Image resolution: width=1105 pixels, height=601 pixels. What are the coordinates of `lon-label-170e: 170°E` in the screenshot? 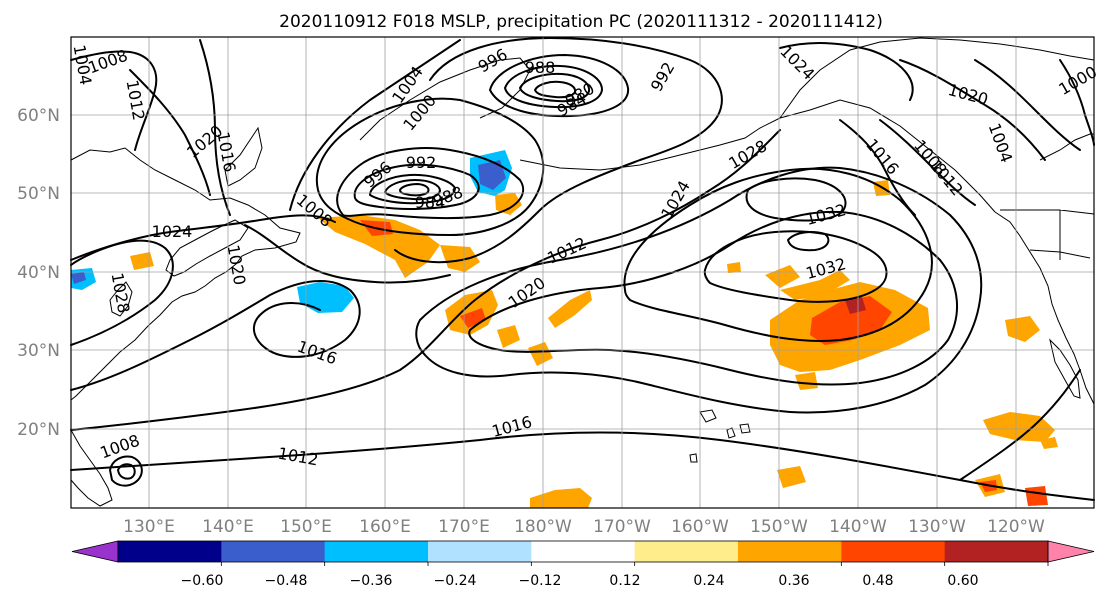 It's located at (464, 527).